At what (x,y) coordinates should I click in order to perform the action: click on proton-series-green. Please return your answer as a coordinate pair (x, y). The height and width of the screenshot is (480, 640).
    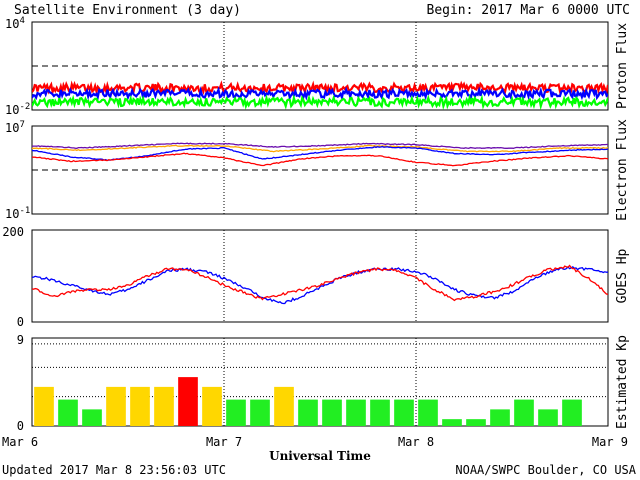
    Looking at the image, I should click on (320, 101).